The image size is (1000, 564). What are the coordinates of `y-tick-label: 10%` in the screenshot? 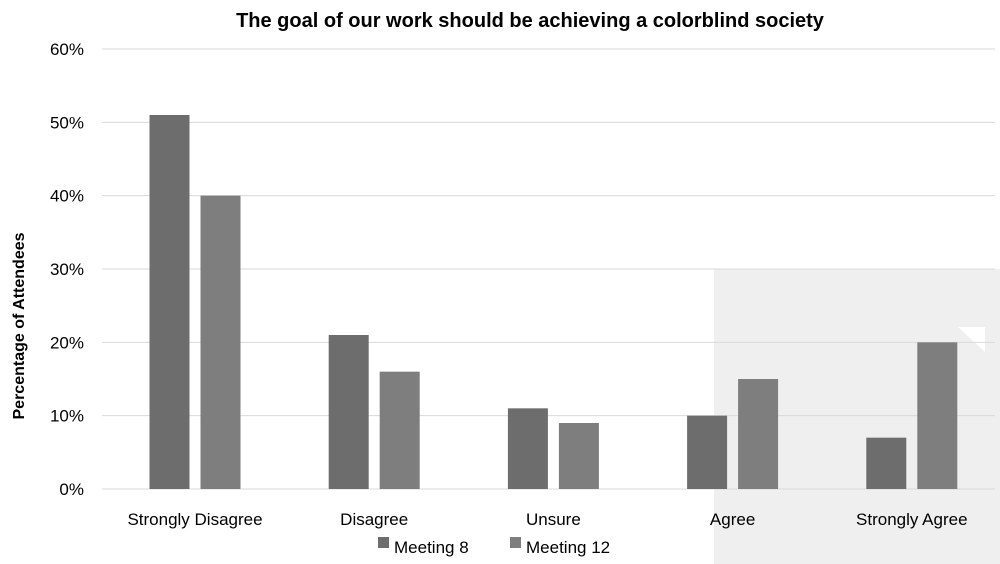 It's located at (67, 416).